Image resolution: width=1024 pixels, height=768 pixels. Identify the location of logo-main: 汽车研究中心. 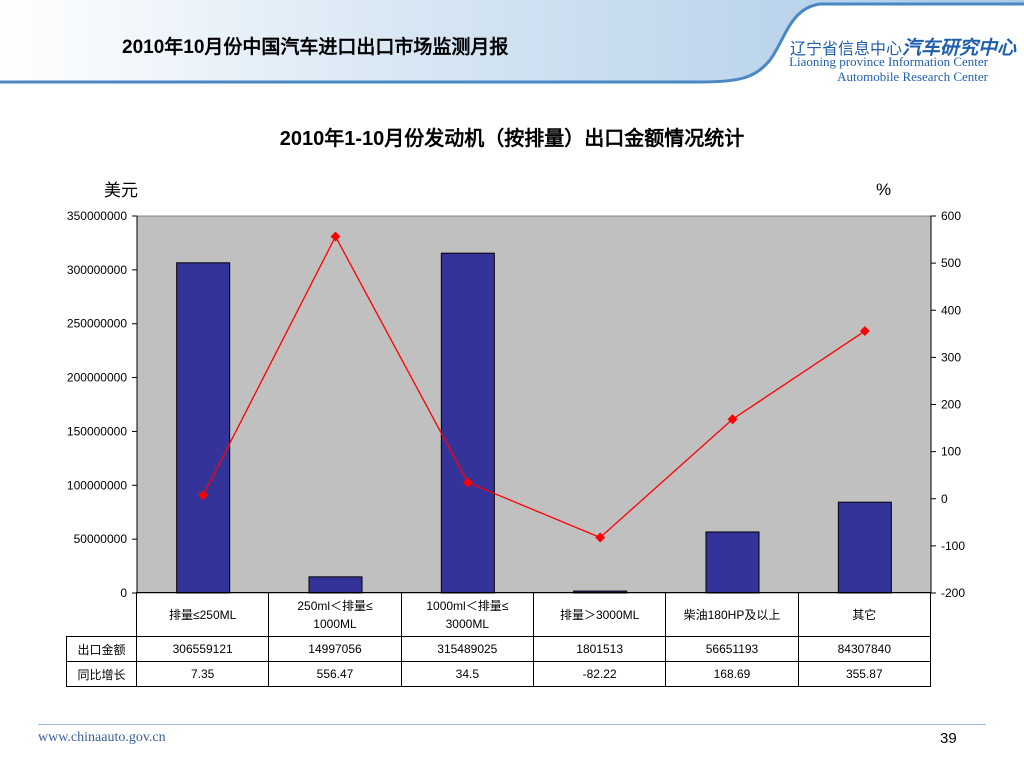
(959, 48).